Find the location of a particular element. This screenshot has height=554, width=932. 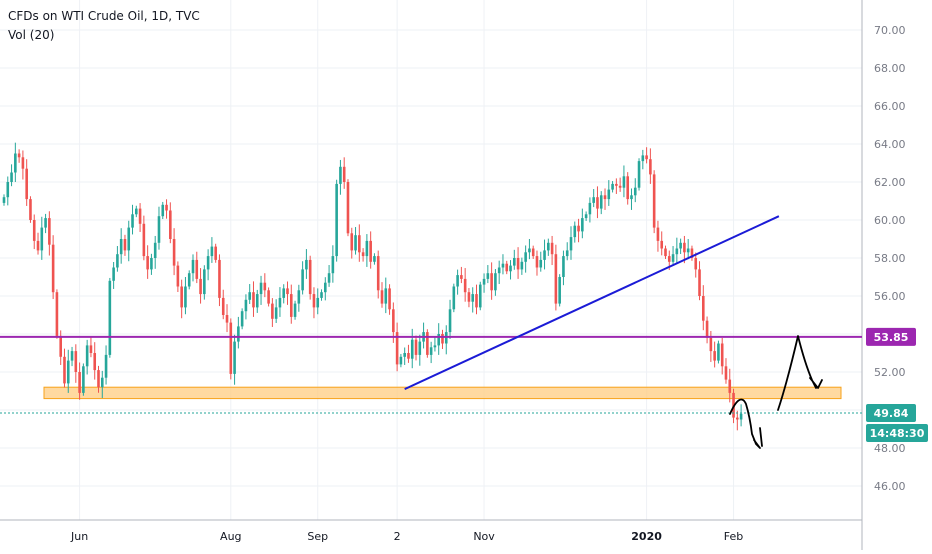

y-tick-label: 48.00 is located at coordinates (890, 448).